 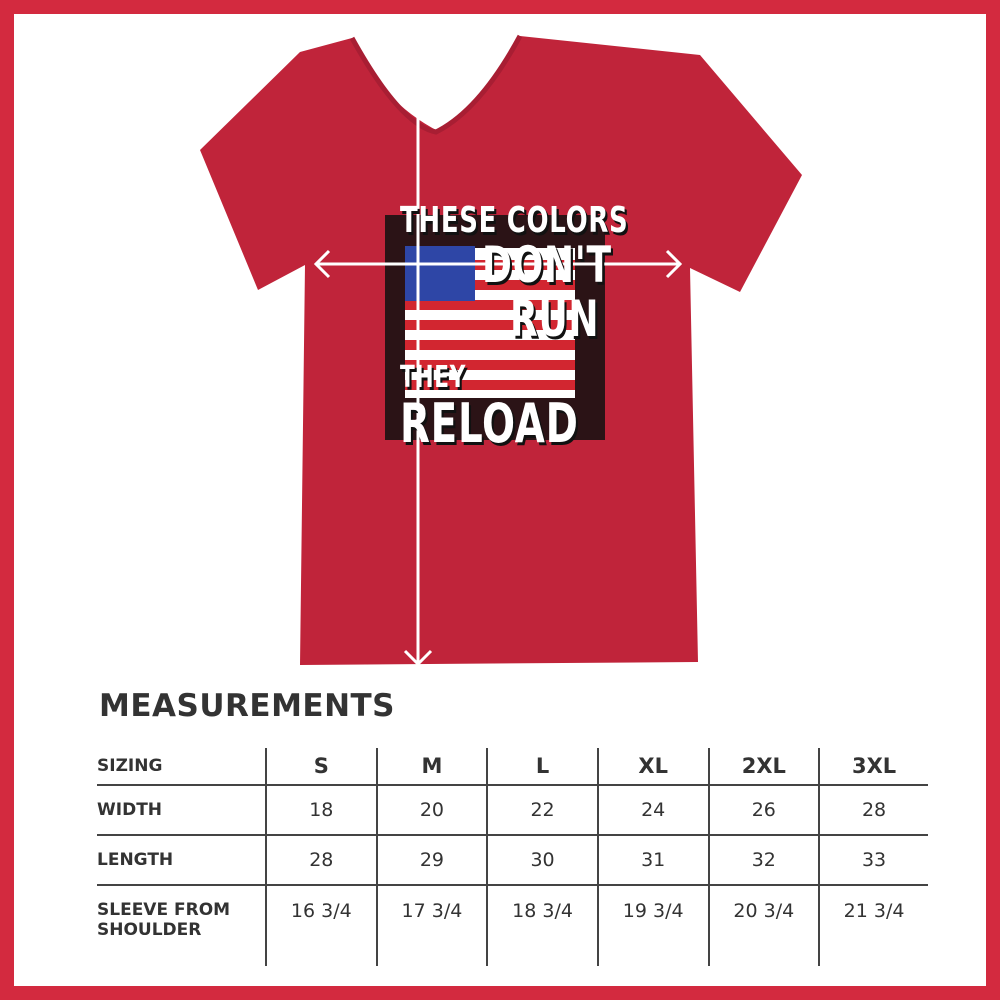 I want to click on table-row: WIDTH 18 20 22 24 26 28, so click(x=512, y=810).